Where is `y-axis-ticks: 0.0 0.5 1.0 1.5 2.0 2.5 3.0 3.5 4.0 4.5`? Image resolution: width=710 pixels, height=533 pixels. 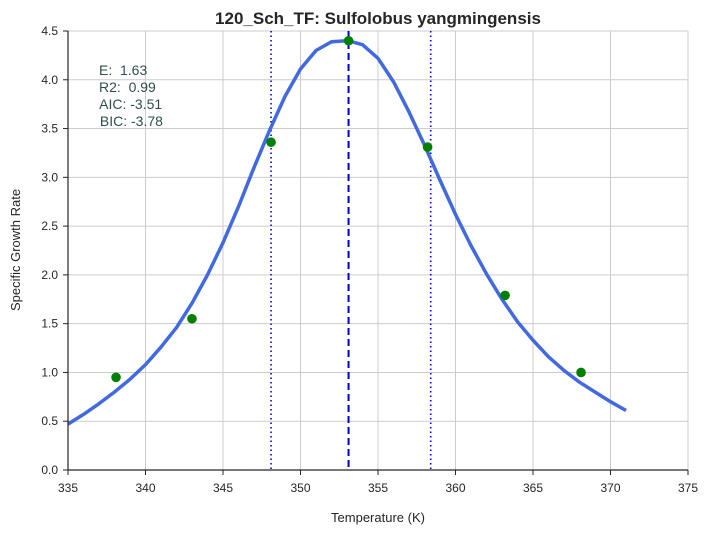 y-axis-ticks: 0.0 0.5 1.0 1.5 2.0 2.5 3.0 3.5 4.0 4.5 is located at coordinates (54, 250).